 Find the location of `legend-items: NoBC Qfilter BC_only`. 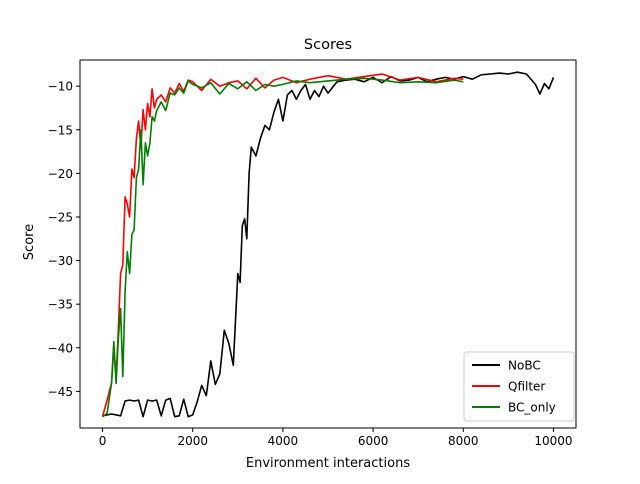

legend-items: NoBC Qfilter BC_only is located at coordinates (514, 387).